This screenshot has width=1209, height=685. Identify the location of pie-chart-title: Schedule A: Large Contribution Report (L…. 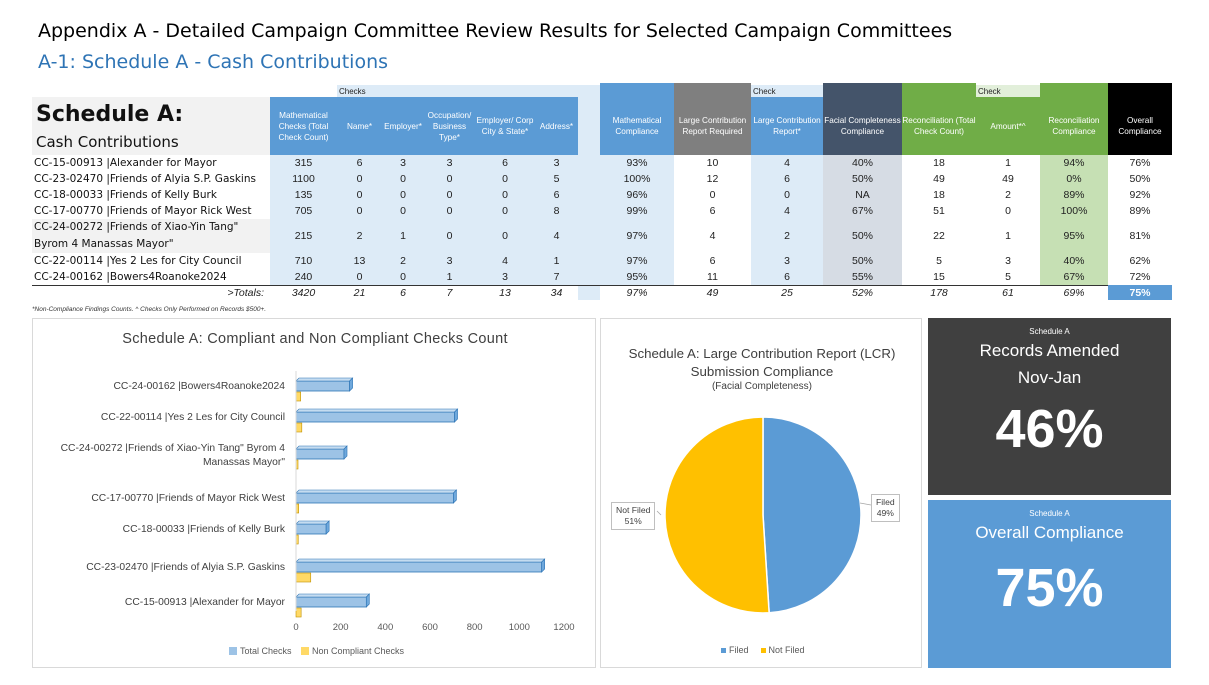
(762, 362).